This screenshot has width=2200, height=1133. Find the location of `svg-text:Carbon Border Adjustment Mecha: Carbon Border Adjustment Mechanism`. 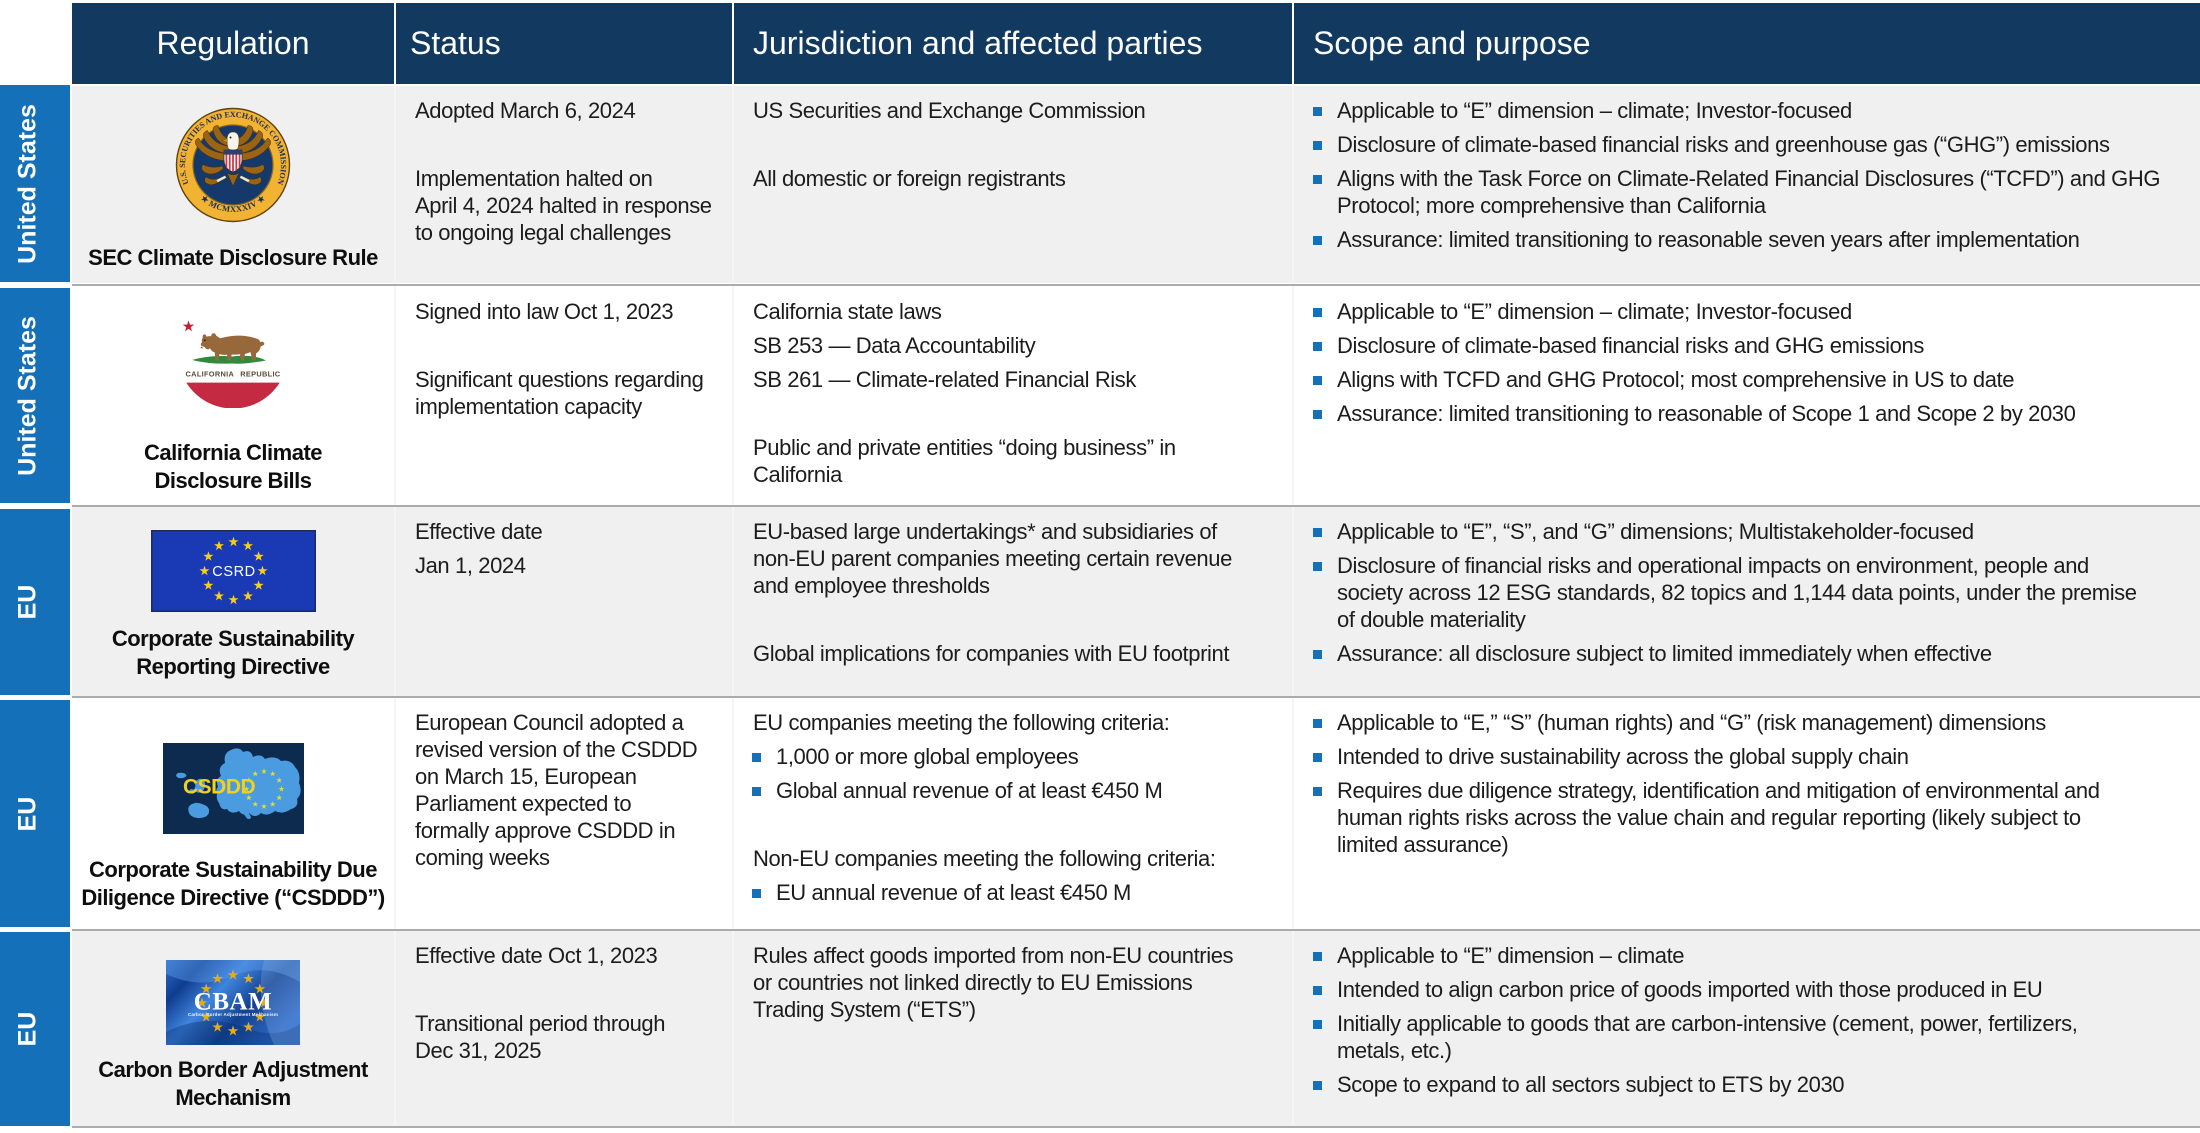

svg-text:Carbon Border Adjustment Mecha: Carbon Border Adjustment Mechanism is located at coordinates (233, 1014).